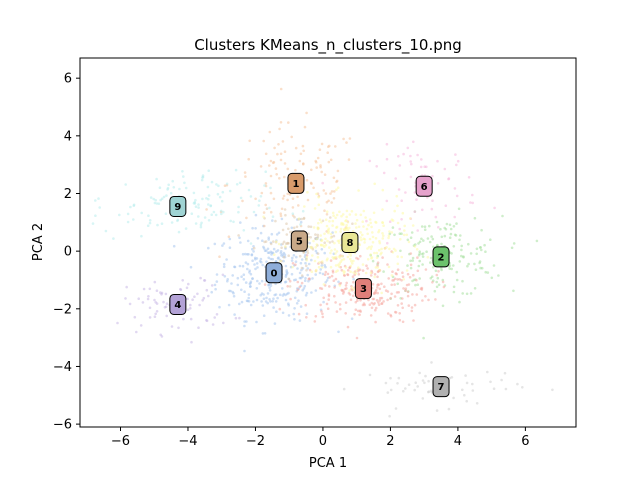 This screenshot has height=480, width=640. What do you see at coordinates (328, 45) in the screenshot?
I see `chart-title: Clusters KMeans_n_clusters_10.png` at bounding box center [328, 45].